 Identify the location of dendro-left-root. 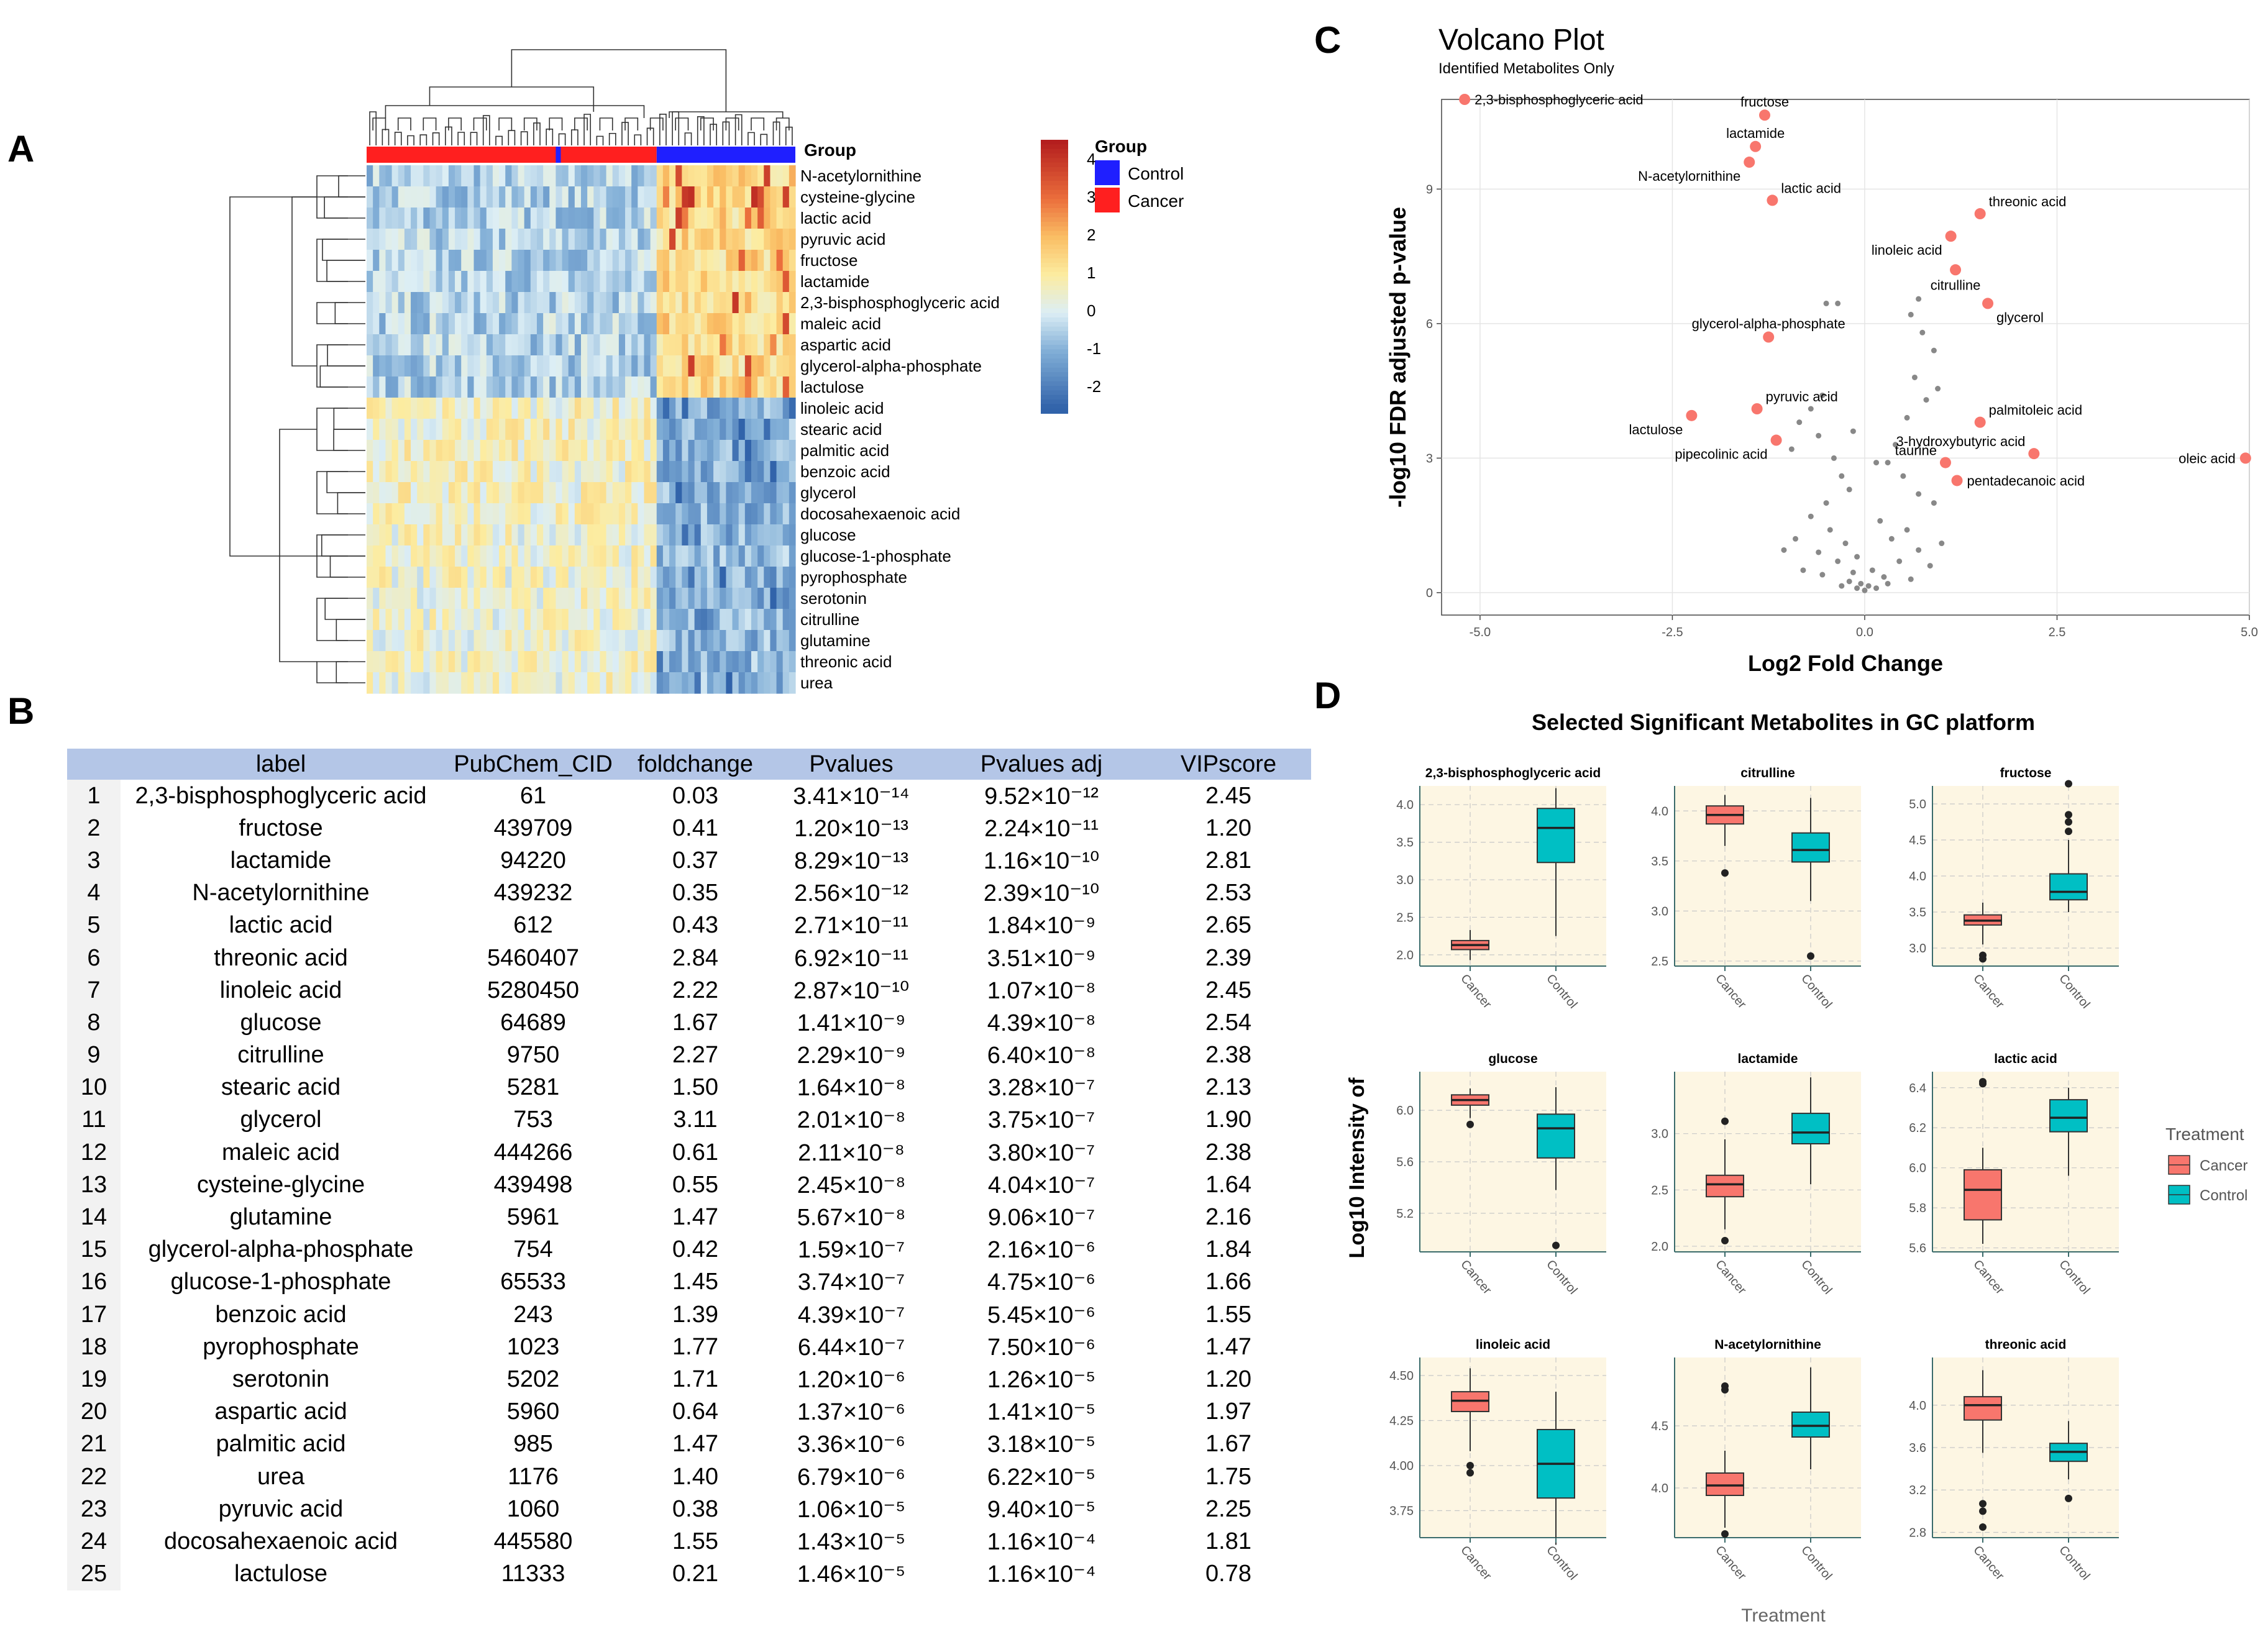
(289, 376).